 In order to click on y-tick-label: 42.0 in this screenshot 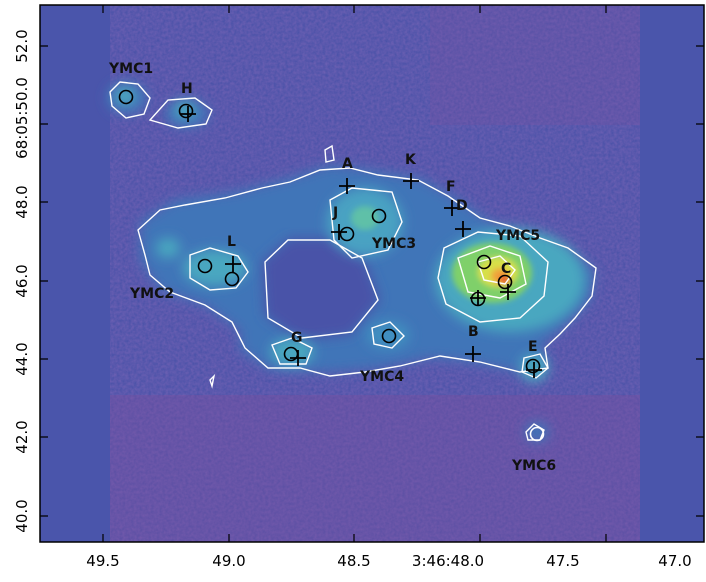, I will do `click(22, 436)`.